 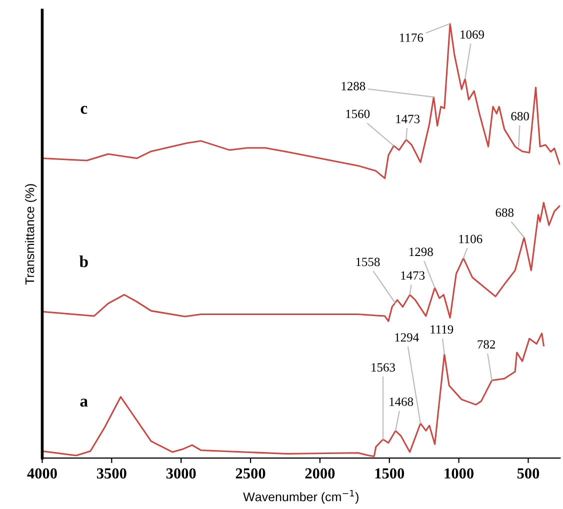 What do you see at coordinates (421, 252) in the screenshot?
I see `annotation: 1298` at bounding box center [421, 252].